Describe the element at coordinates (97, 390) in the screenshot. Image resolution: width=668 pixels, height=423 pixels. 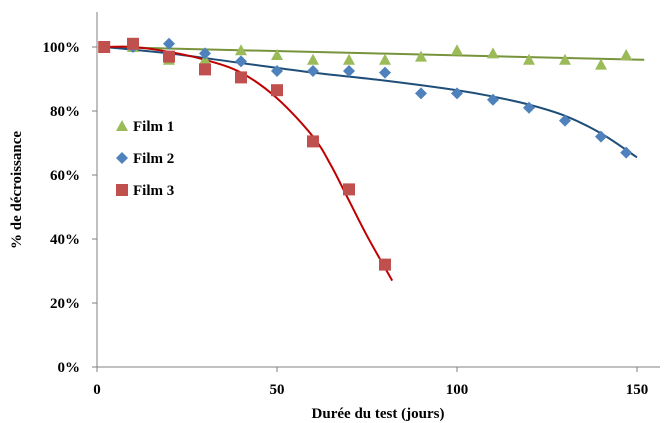
I see `x-tick-label: 0` at that location.